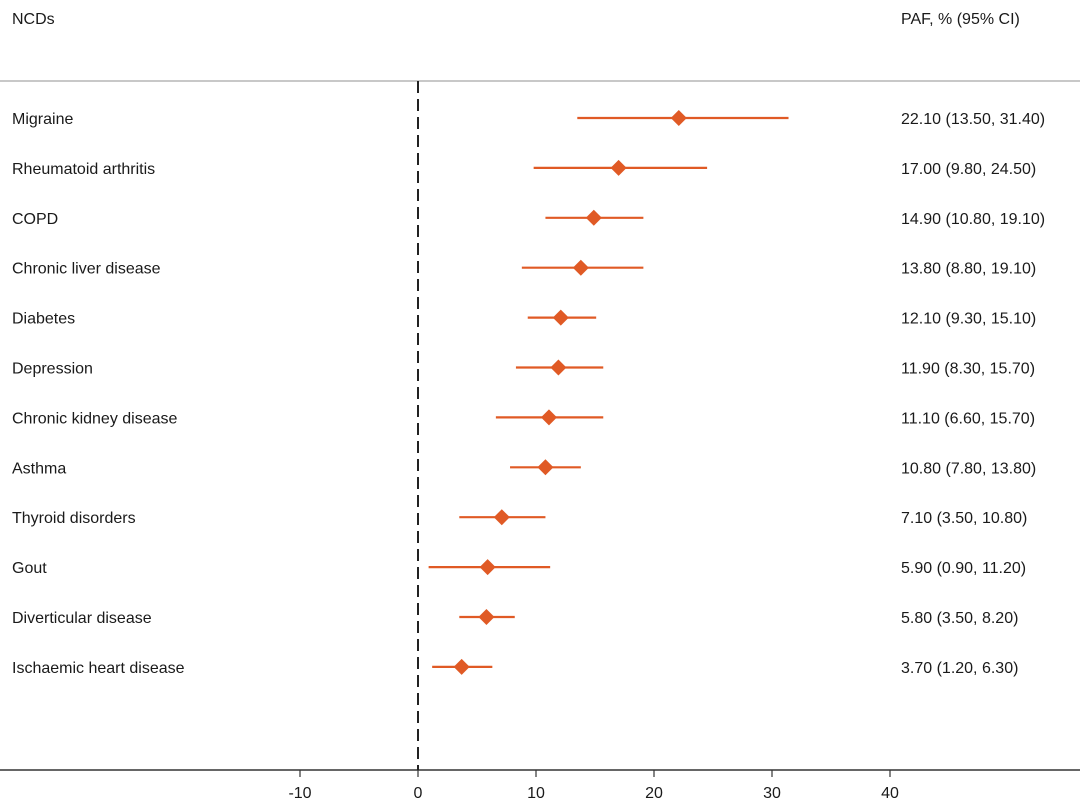 Image resolution: width=1080 pixels, height=801 pixels. I want to click on forest-row: Depression 11.90 (8.30, 15.70), so click(523, 368).